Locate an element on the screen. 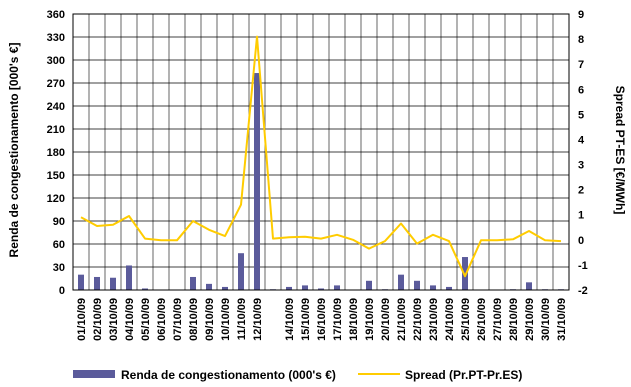 This screenshot has height=387, width=631. y2-tick-label: 6 is located at coordinates (581, 90).